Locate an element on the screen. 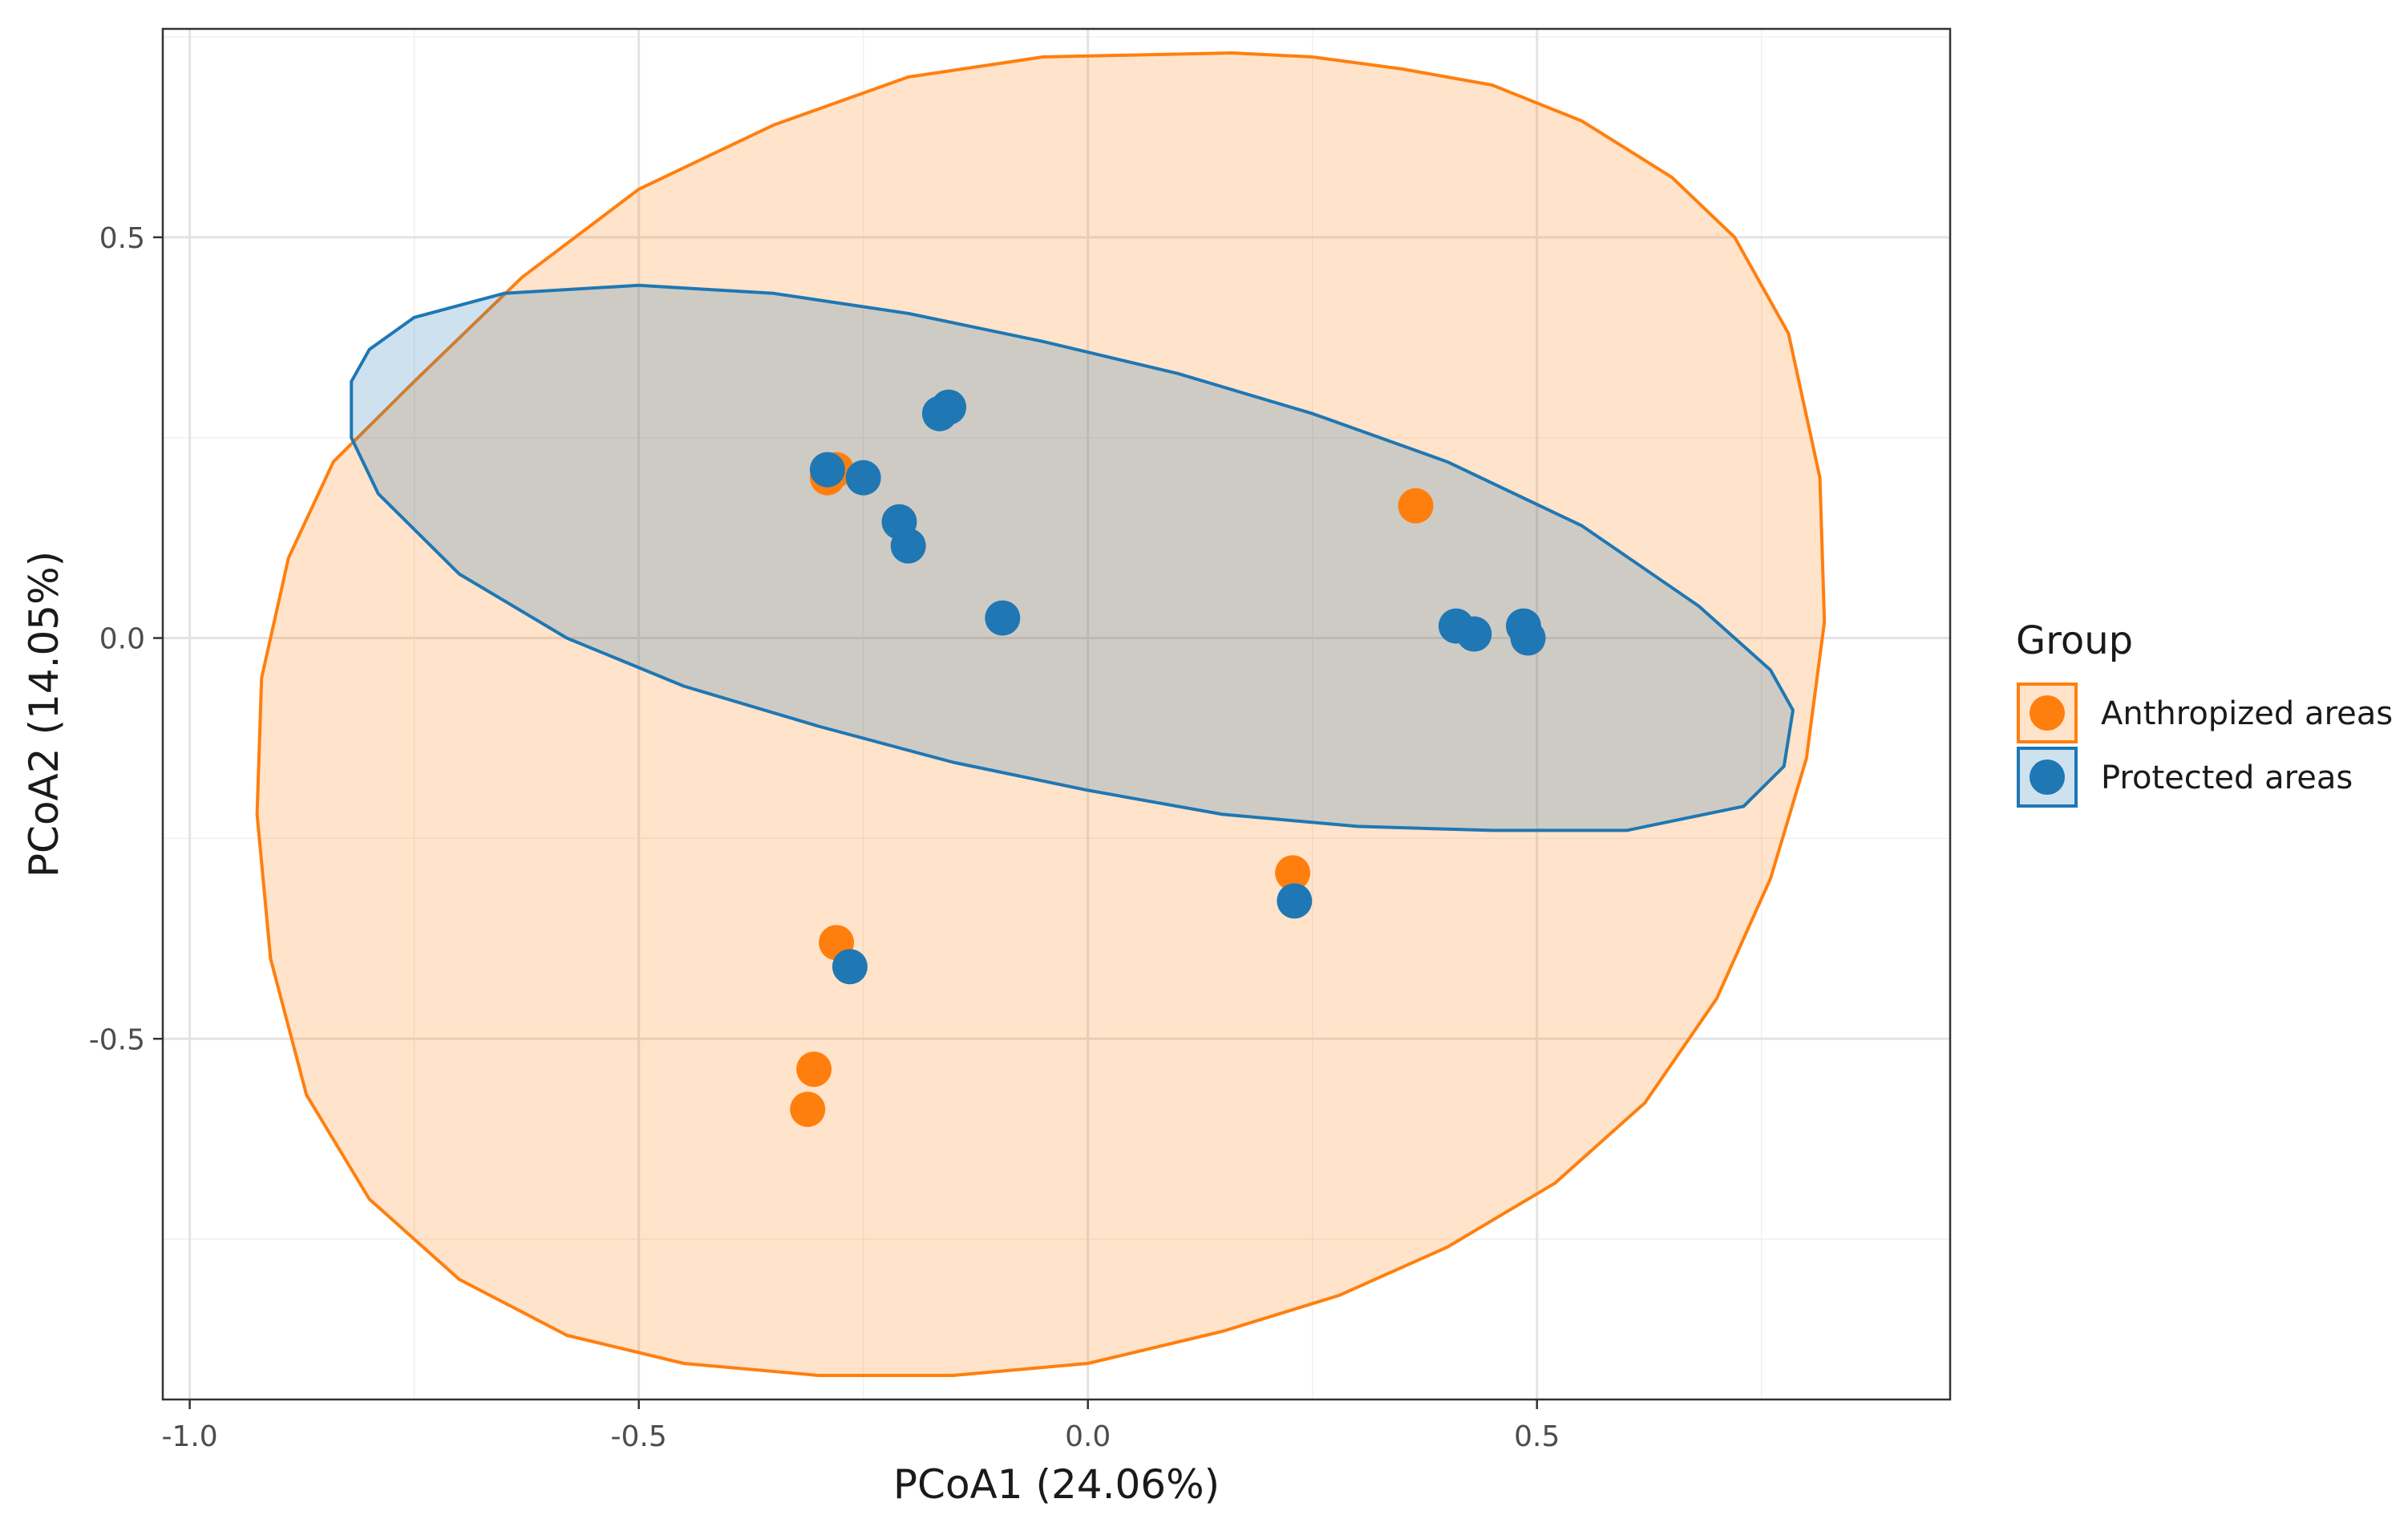 Image resolution: width=2408 pixels, height=1523 pixels. y-axis: -0.5 0.0 0.5 is located at coordinates (126, 639).